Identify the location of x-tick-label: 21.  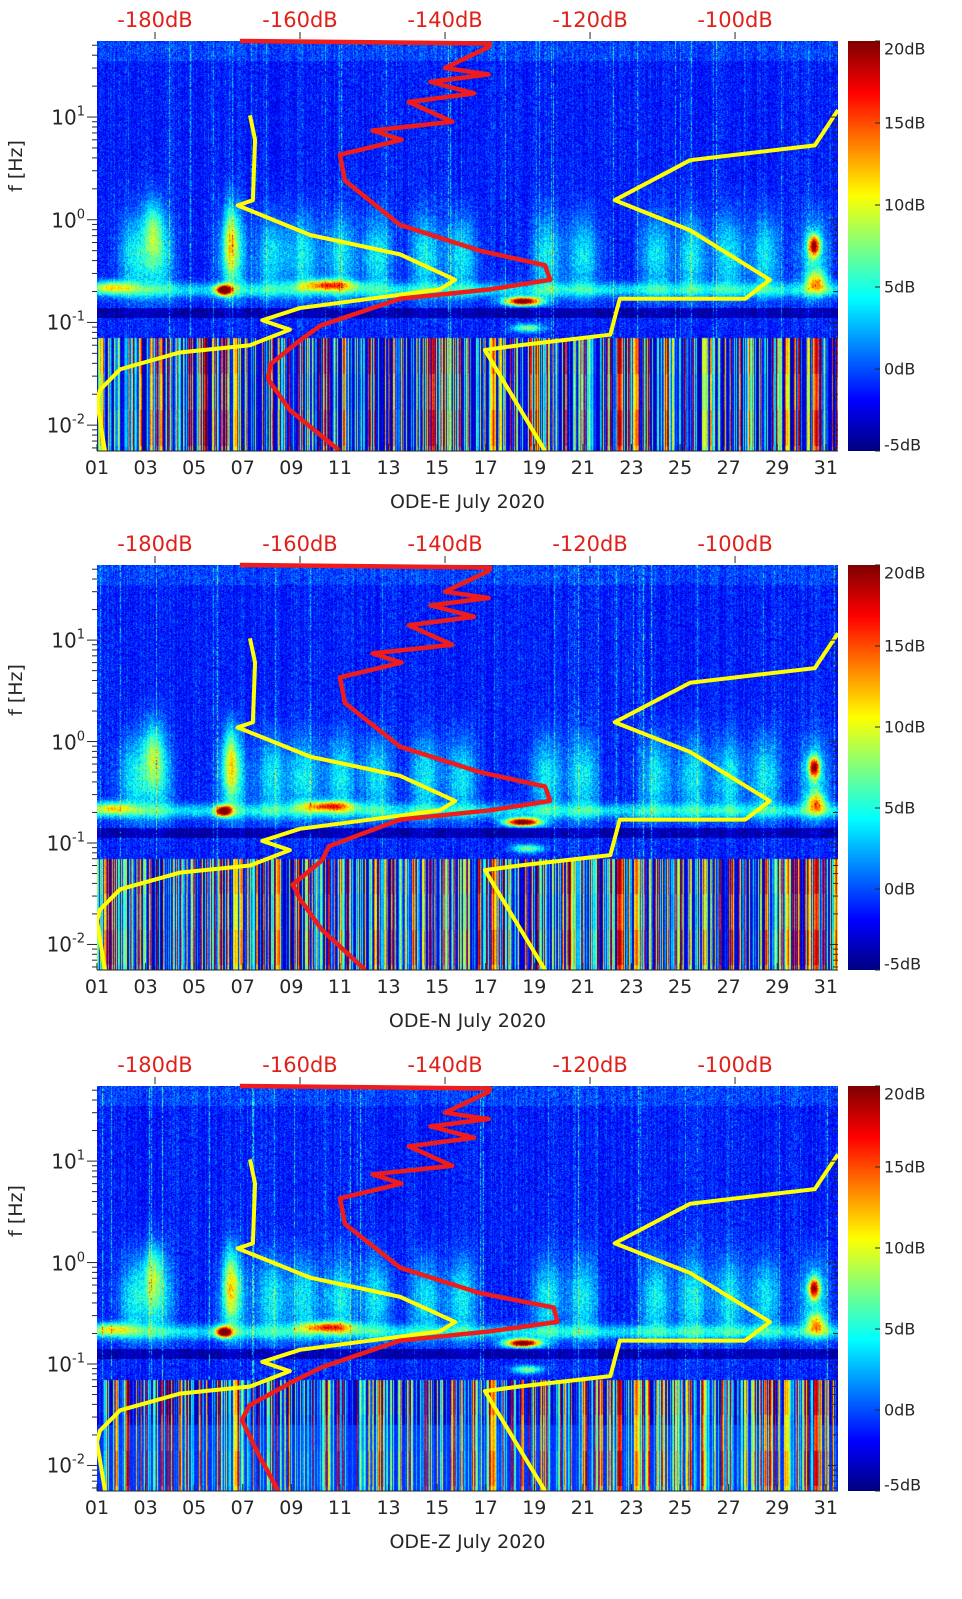
(582, 468).